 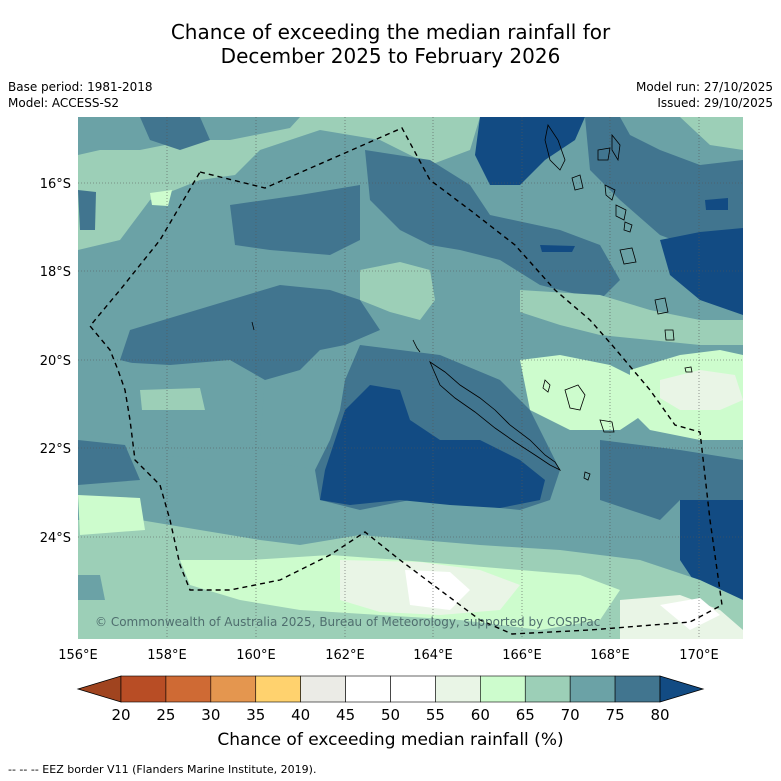 What do you see at coordinates (199, 415) in the screenshot?
I see `field-band-70-75-west` at bounding box center [199, 415].